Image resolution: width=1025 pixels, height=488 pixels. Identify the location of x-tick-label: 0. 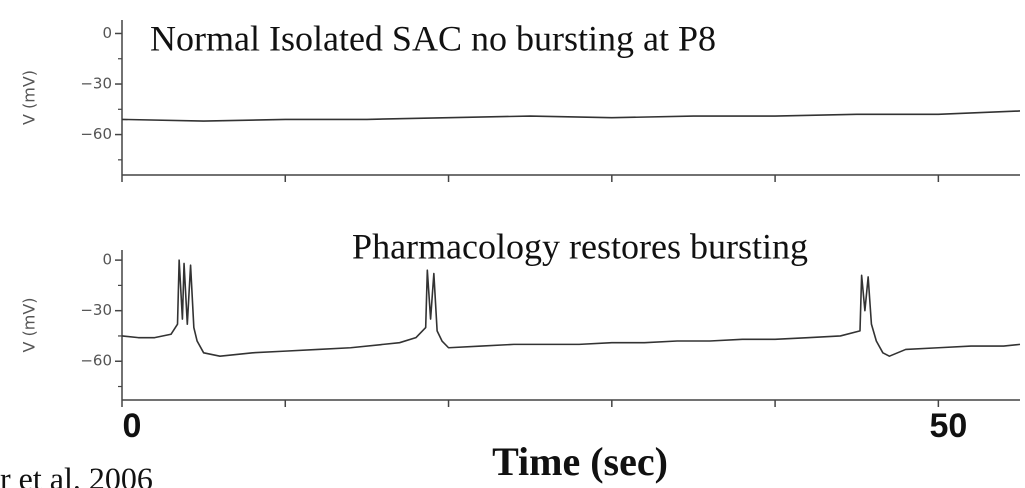
(132, 426).